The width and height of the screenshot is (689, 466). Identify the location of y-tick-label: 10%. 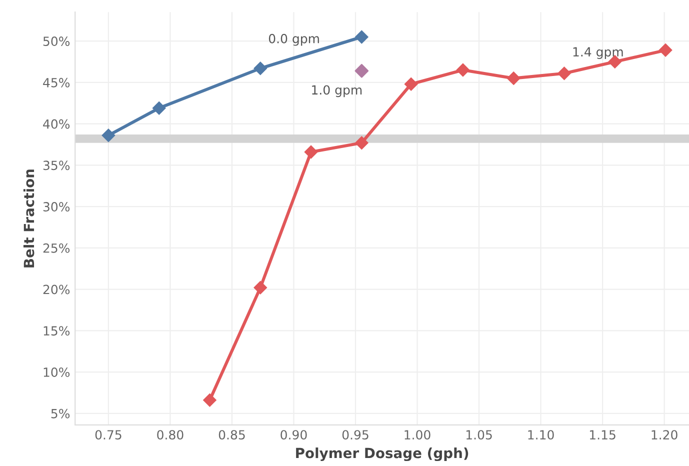
(57, 372).